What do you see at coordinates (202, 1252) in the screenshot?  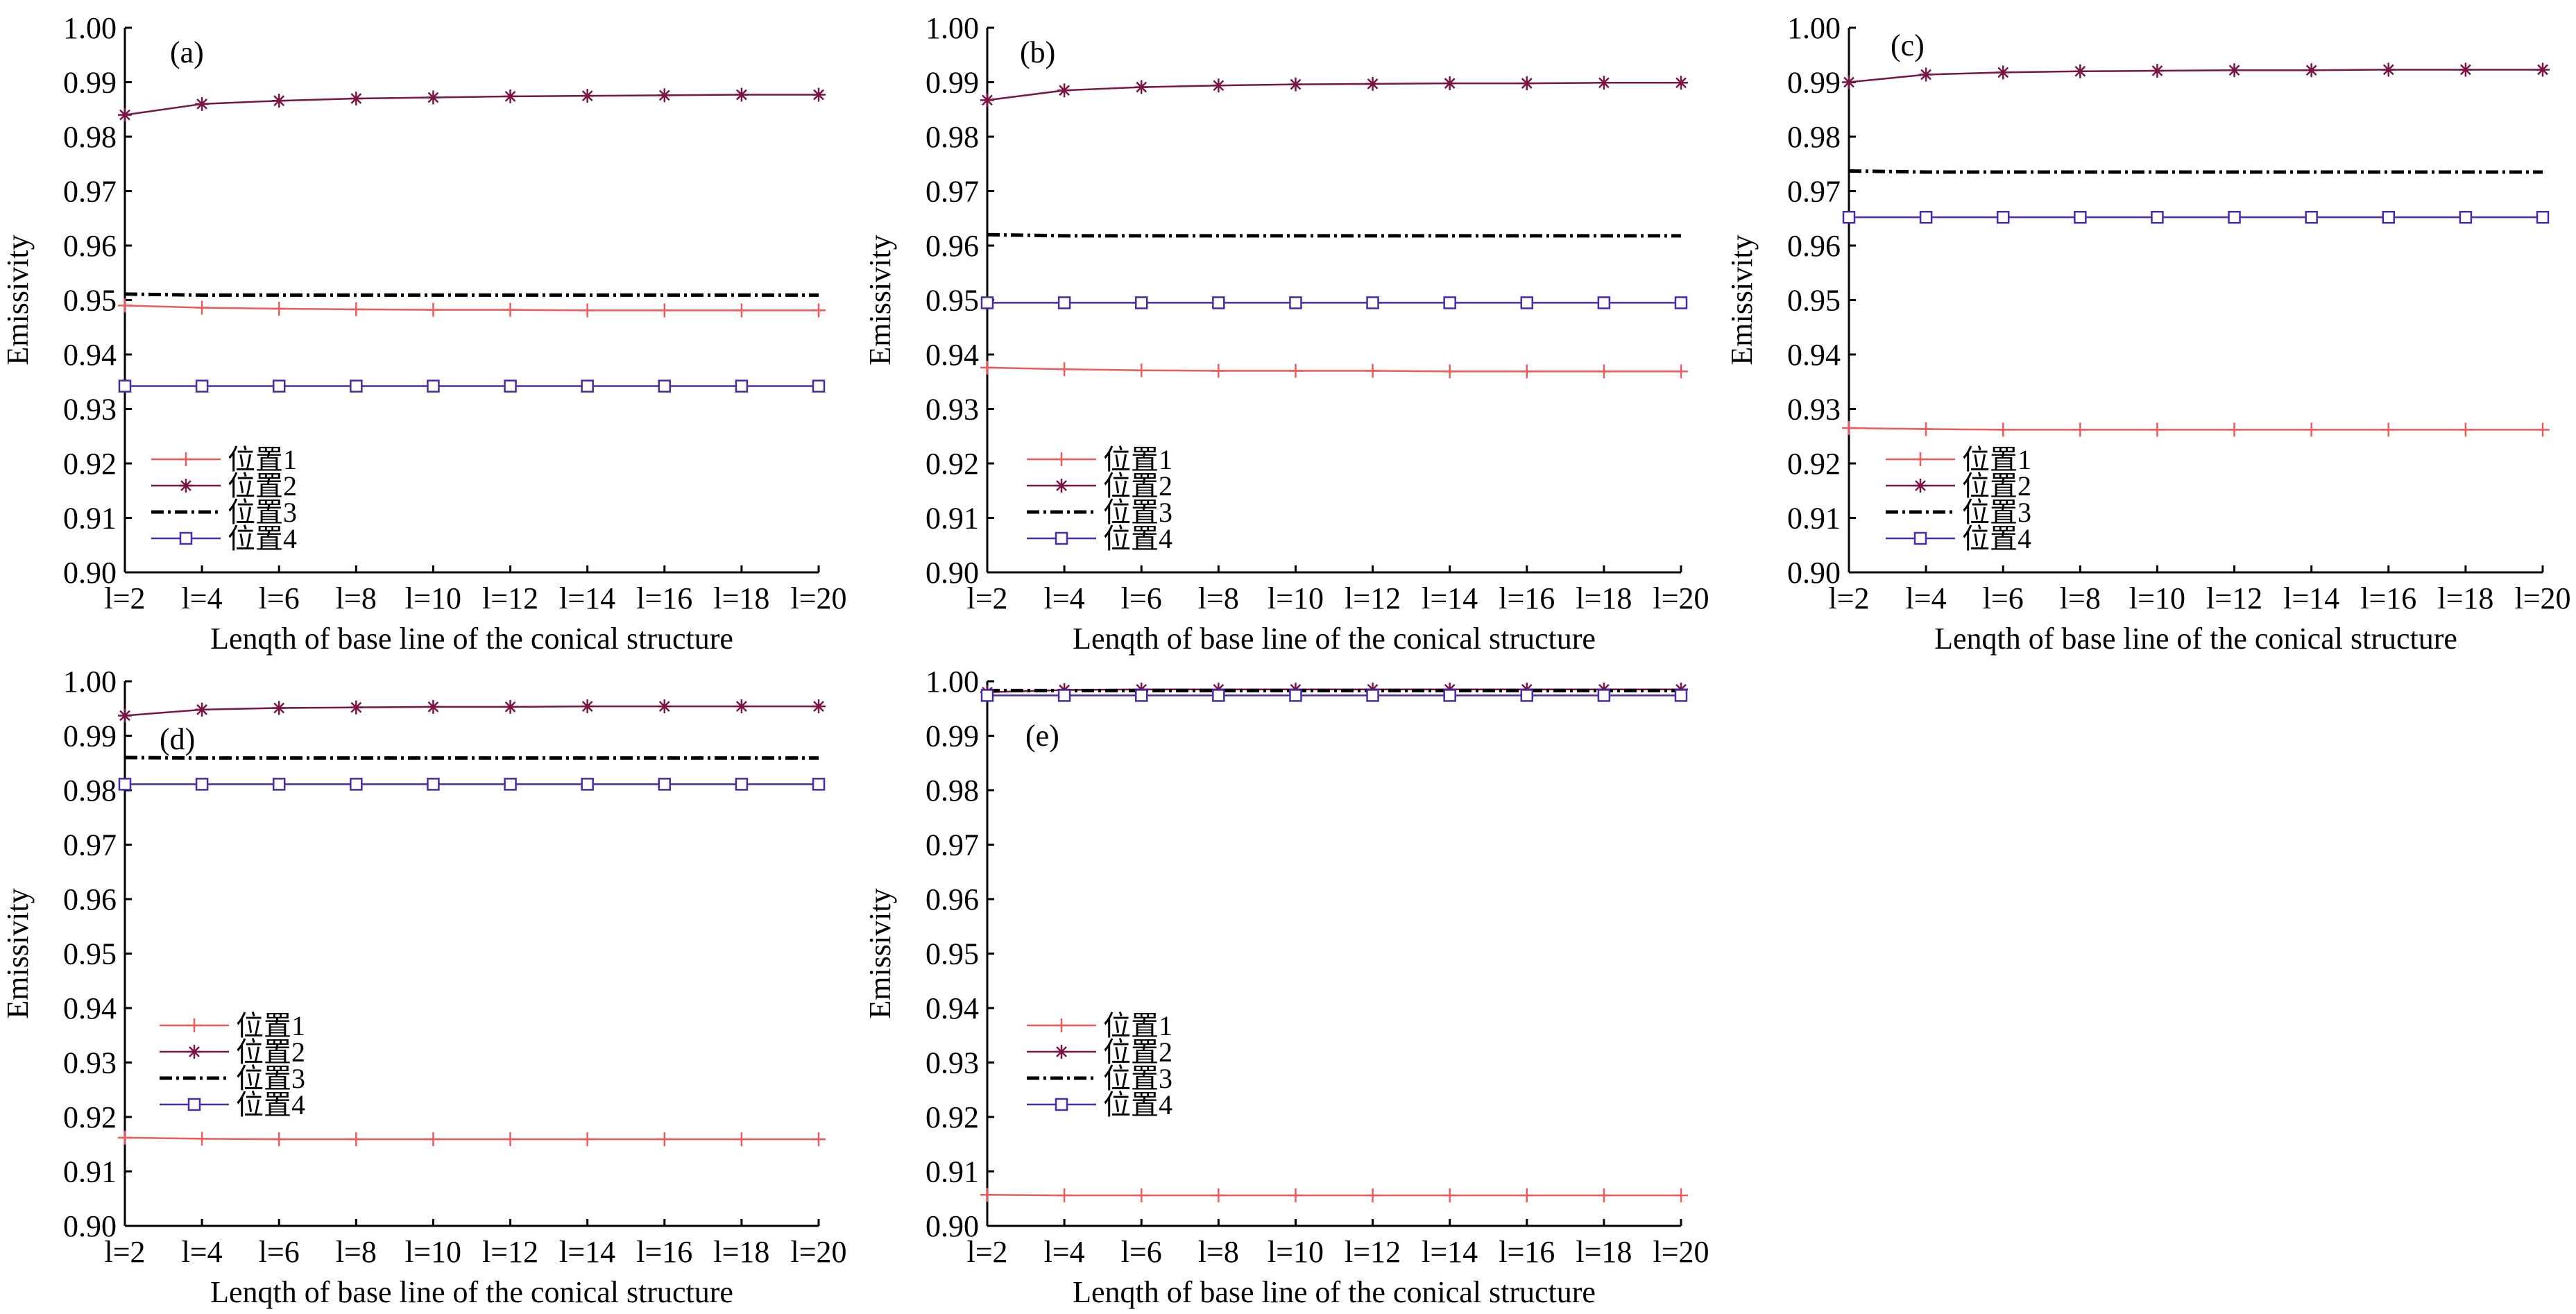 I see `x-tick-label: l=4` at bounding box center [202, 1252].